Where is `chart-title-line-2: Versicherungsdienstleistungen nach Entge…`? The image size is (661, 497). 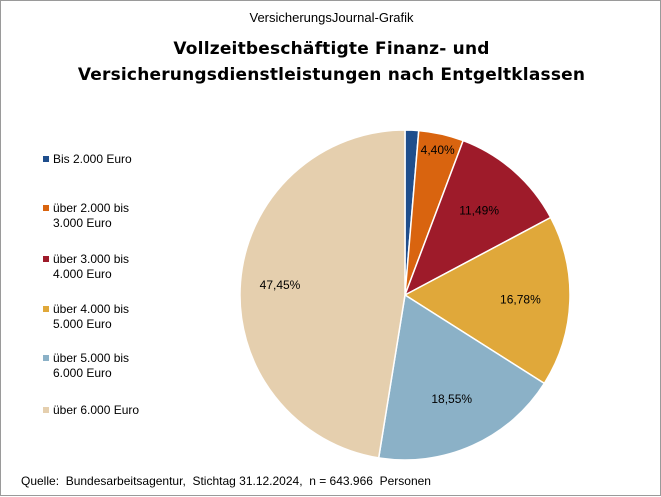 chart-title-line-2: Versicherungsdienstleistungen nach Entge… is located at coordinates (331, 75).